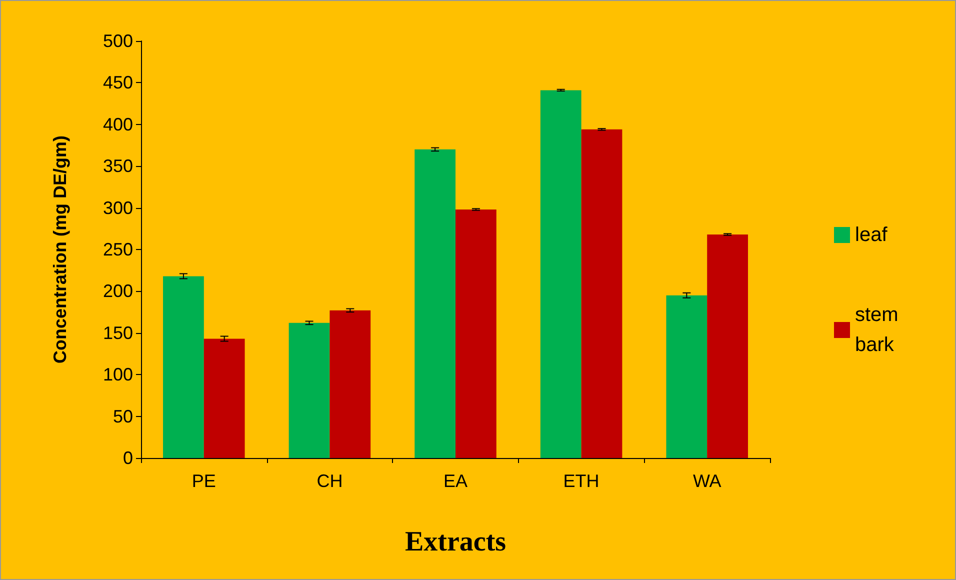 Image resolution: width=956 pixels, height=580 pixels. I want to click on y-tick-label: 500, so click(117, 41).